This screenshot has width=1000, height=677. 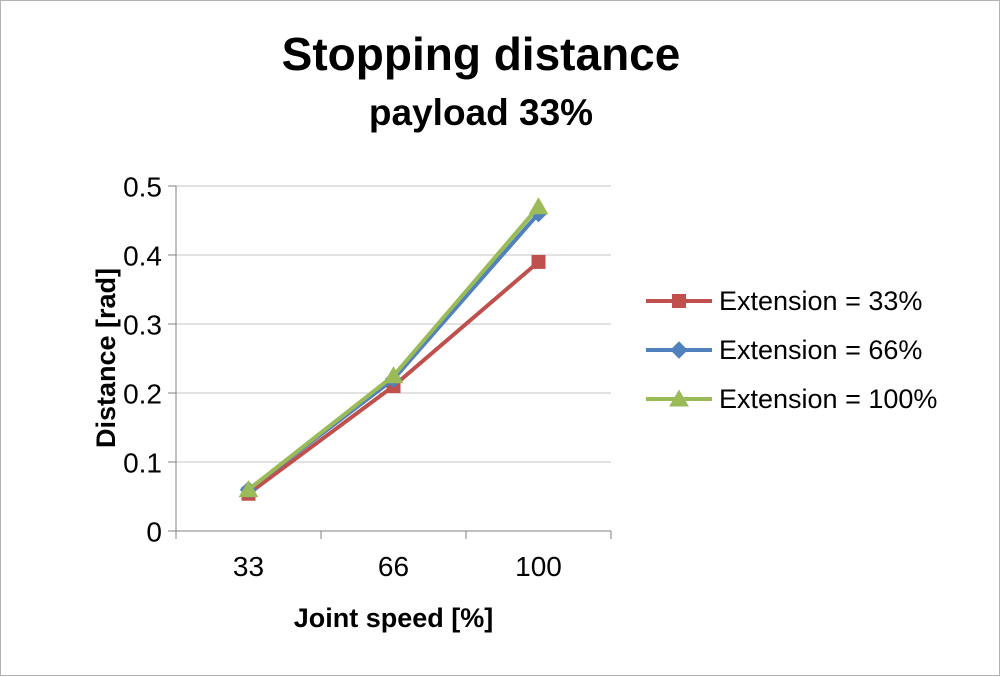 What do you see at coordinates (828, 398) in the screenshot?
I see `legend-label: Extension = 100%` at bounding box center [828, 398].